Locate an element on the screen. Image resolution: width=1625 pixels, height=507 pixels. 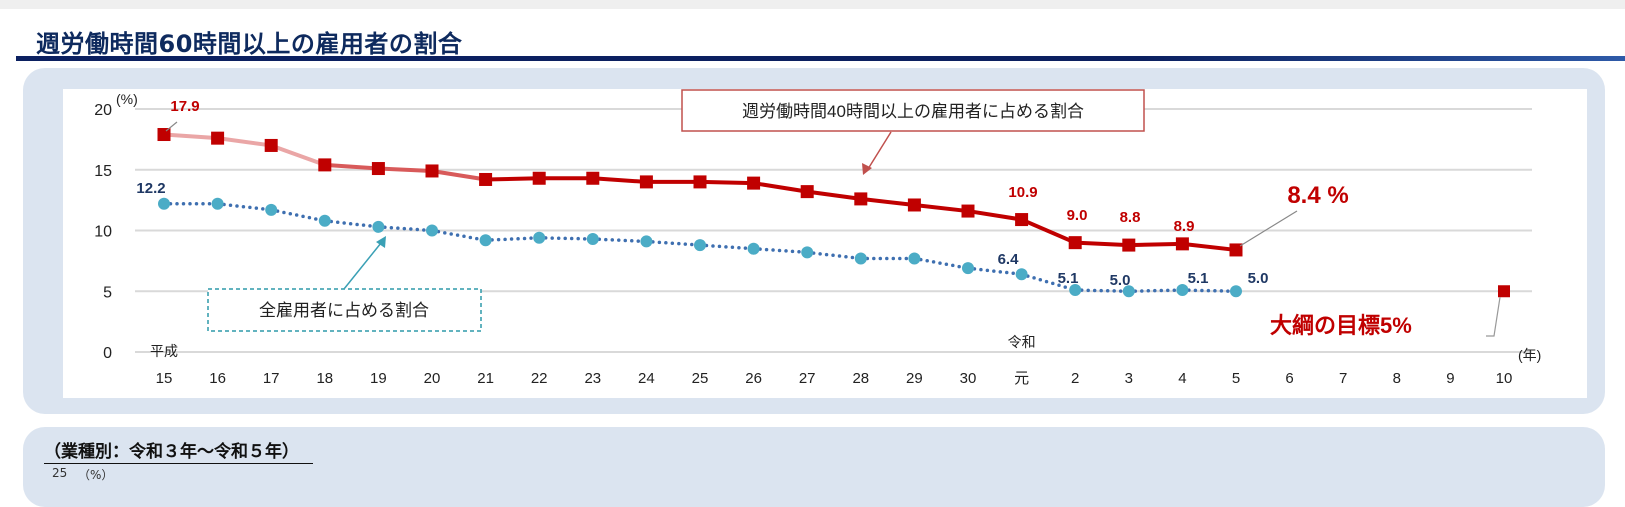
page-title: 週労働時間60時間以上の雇用者の割合 is located at coordinates (249, 44).